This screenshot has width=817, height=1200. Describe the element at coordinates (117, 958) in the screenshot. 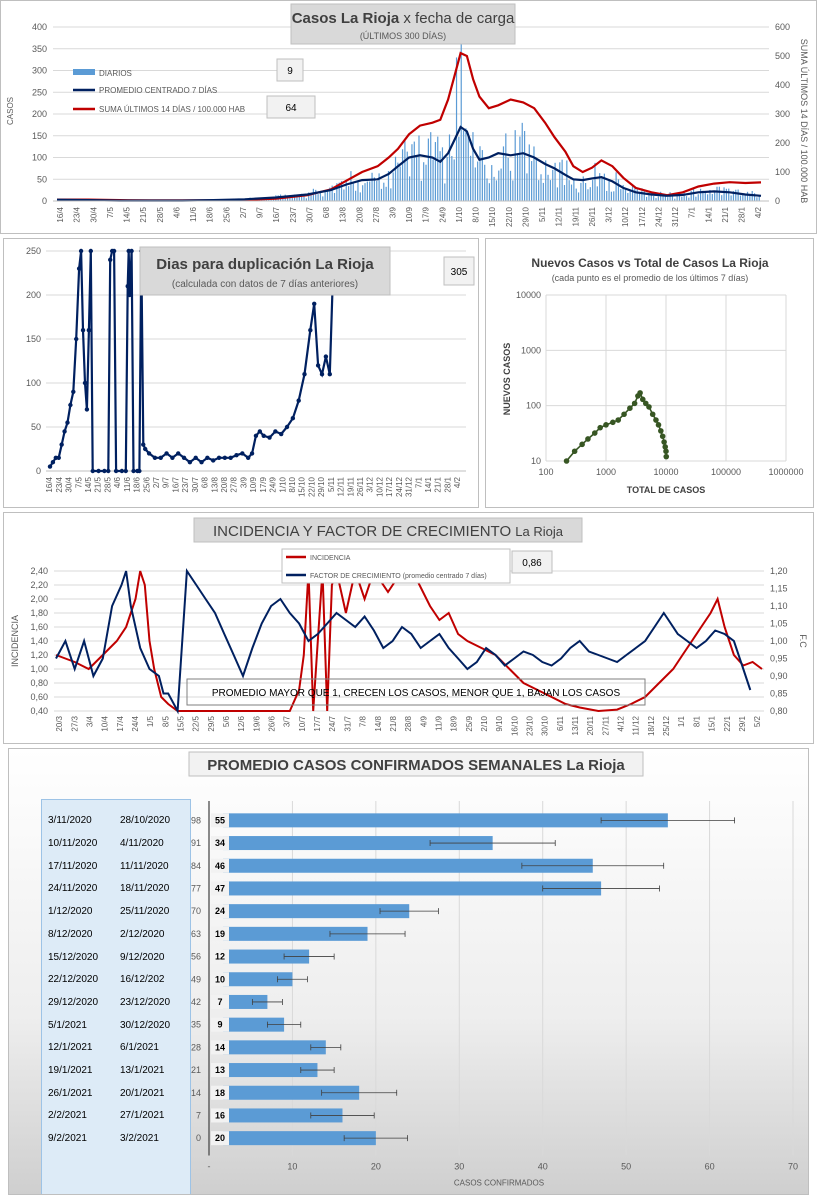

I see `week-date-row: 15/12/2020 9/12/2020` at that location.